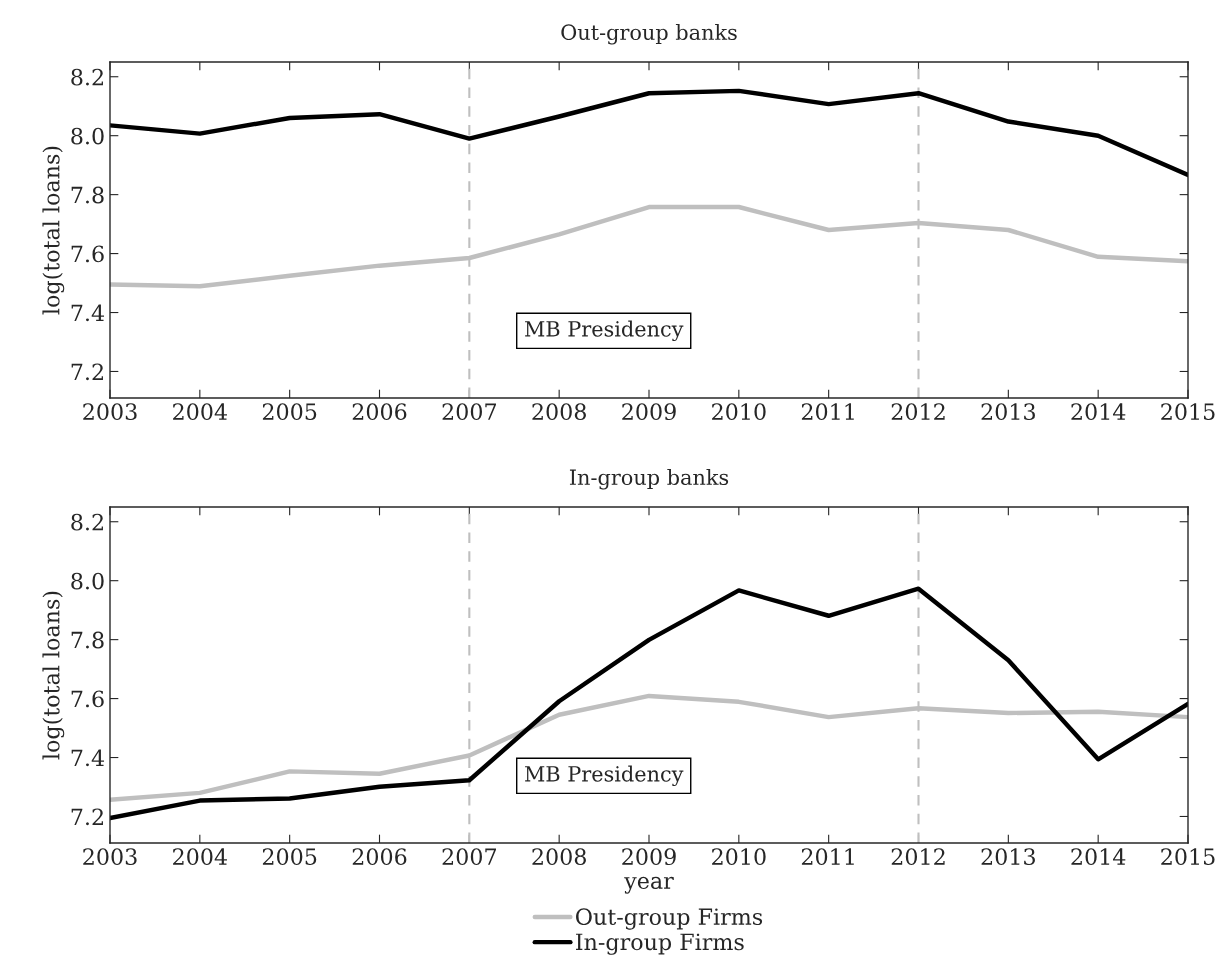 Image resolution: width=1217 pixels, height=977 pixels. I want to click on legend-label: Out-group Firms, so click(669, 919).